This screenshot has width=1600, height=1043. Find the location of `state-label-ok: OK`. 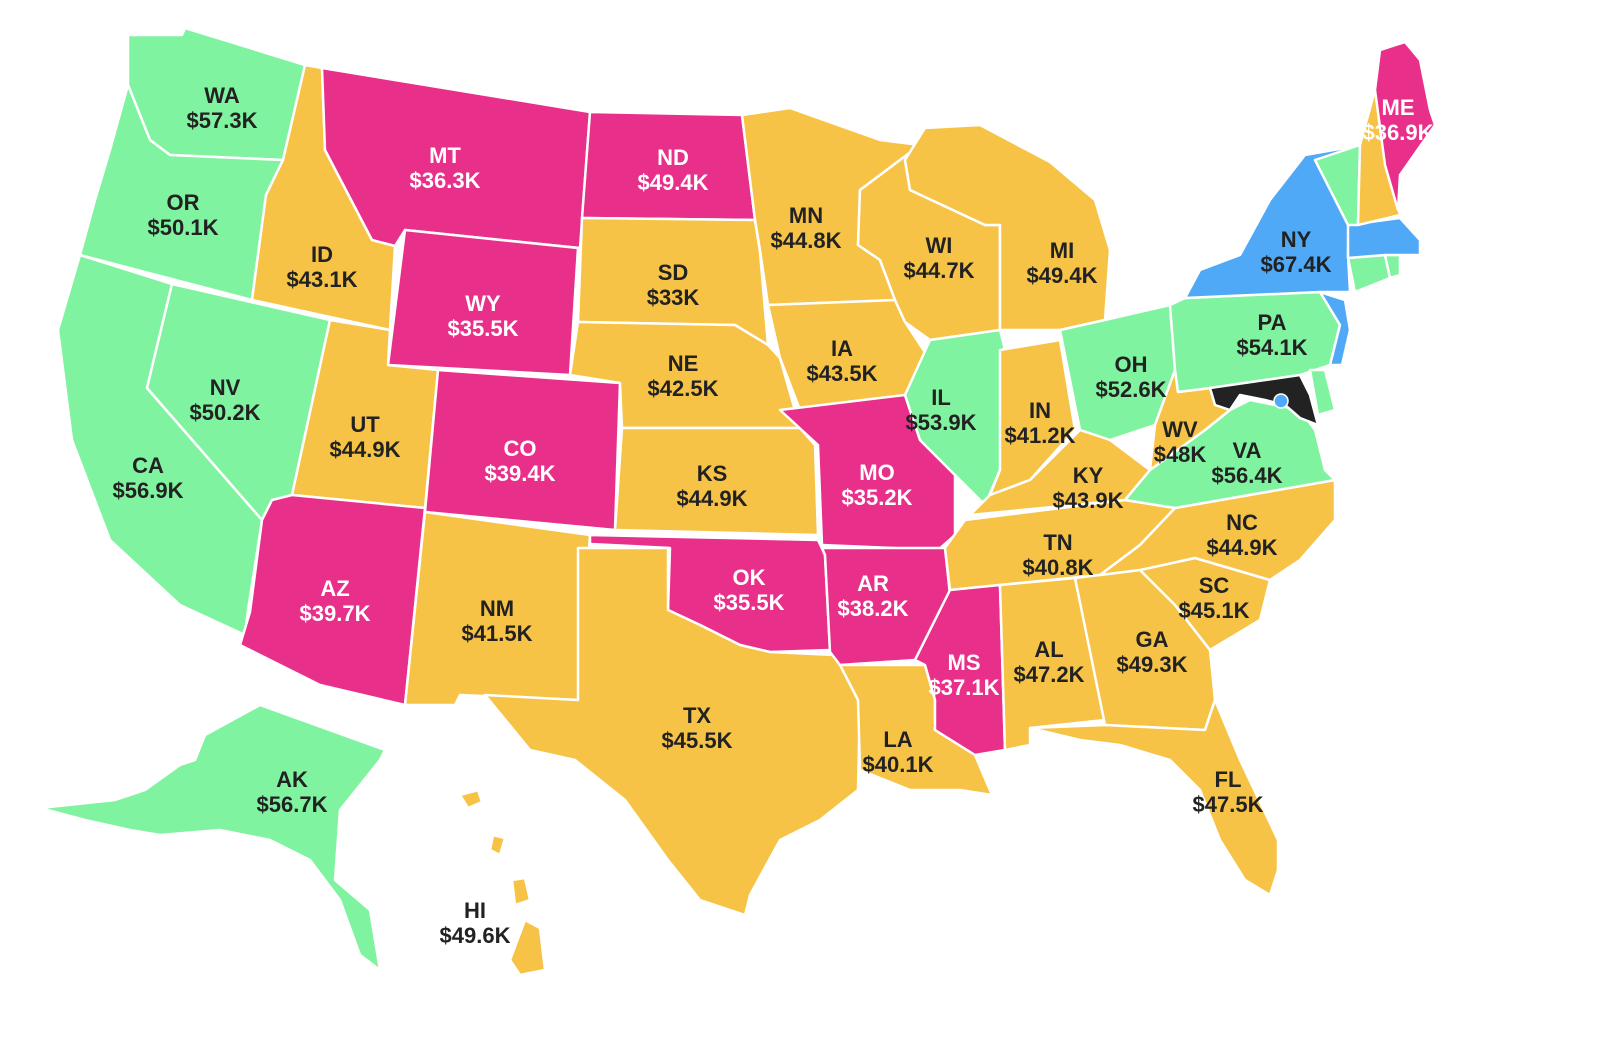

state-label-ok: OK is located at coordinates (749, 577).